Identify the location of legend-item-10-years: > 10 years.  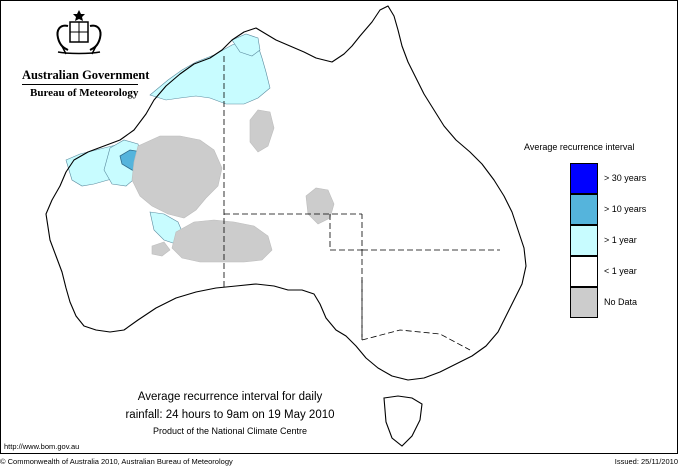
(625, 209).